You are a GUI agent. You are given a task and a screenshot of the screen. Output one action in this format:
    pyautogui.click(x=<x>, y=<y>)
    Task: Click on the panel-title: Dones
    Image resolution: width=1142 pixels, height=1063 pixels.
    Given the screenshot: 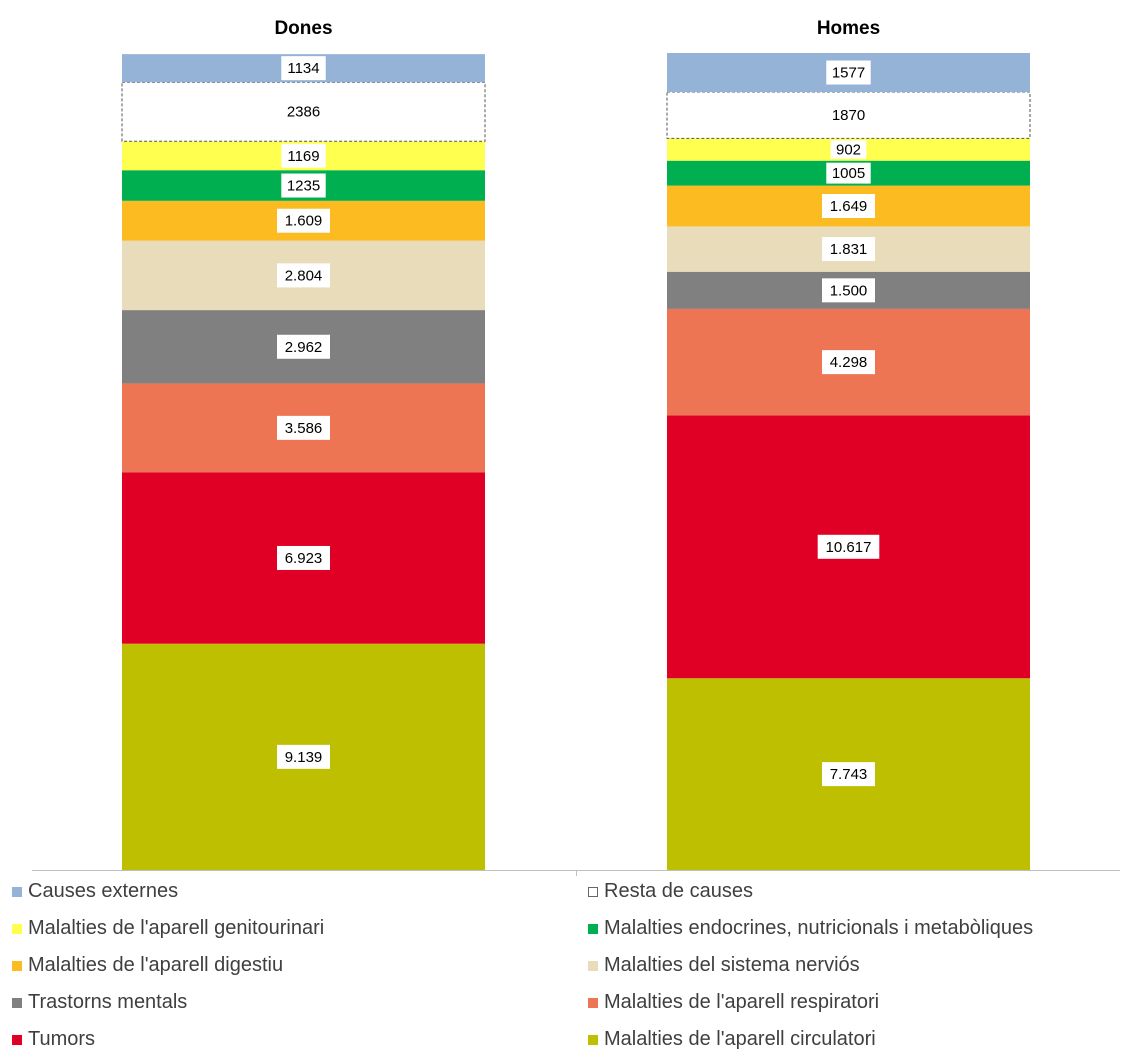 What is the action you would take?
    pyautogui.click(x=303, y=28)
    